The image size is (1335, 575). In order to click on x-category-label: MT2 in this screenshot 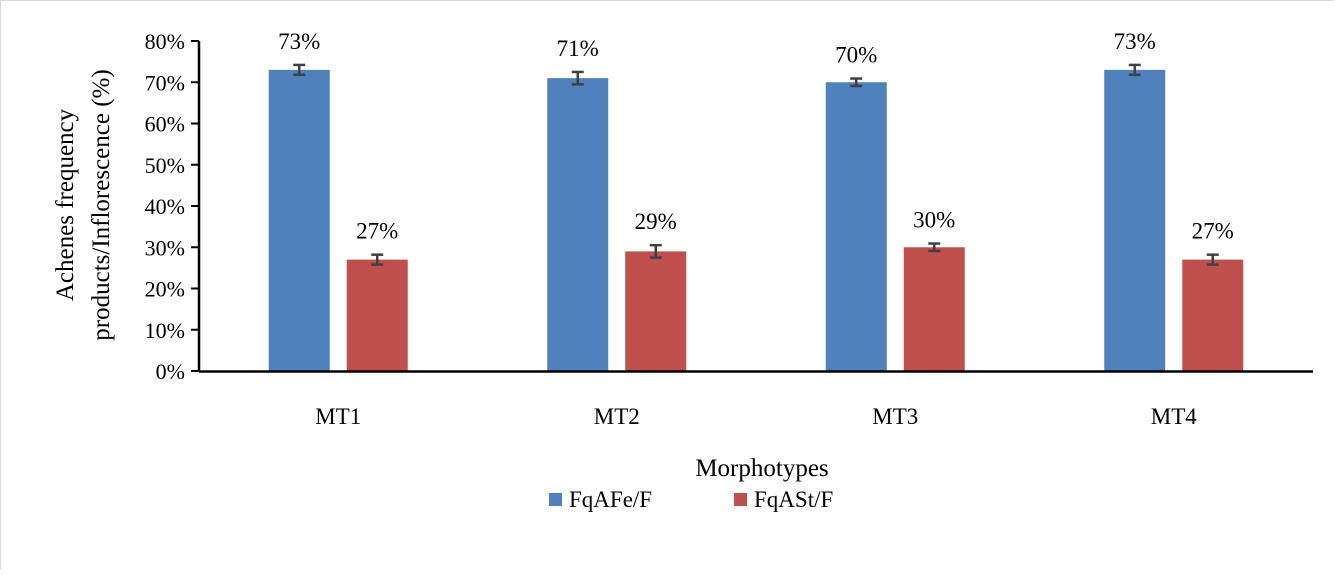, I will do `click(617, 416)`.